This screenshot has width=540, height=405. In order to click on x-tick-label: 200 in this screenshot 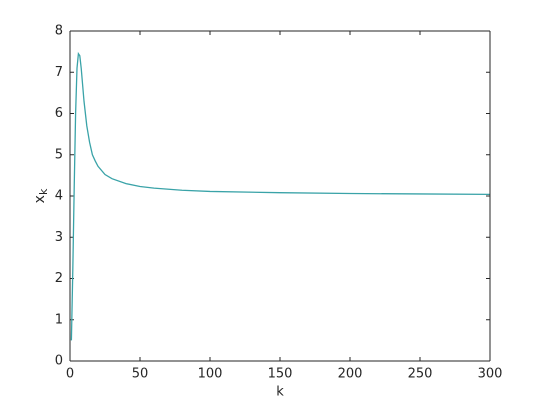, I will do `click(350, 374)`.